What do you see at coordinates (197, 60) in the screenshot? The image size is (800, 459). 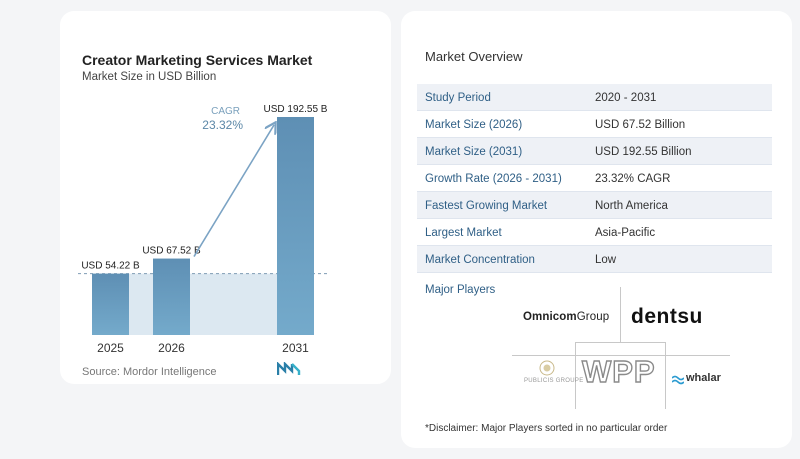 I see `chart-title: Creator Marketing Services Market` at bounding box center [197, 60].